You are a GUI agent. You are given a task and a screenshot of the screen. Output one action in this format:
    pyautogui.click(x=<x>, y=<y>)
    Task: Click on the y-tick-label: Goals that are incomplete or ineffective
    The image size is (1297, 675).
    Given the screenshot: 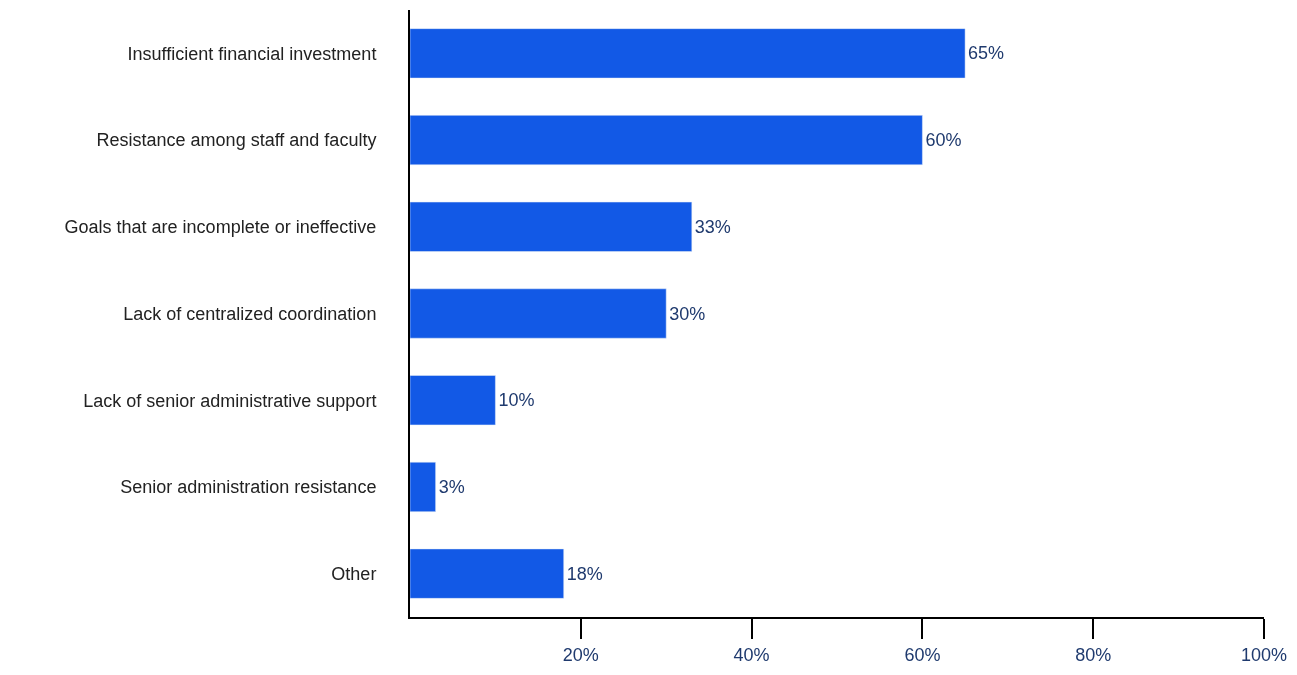 What is the action you would take?
    pyautogui.click(x=220, y=227)
    